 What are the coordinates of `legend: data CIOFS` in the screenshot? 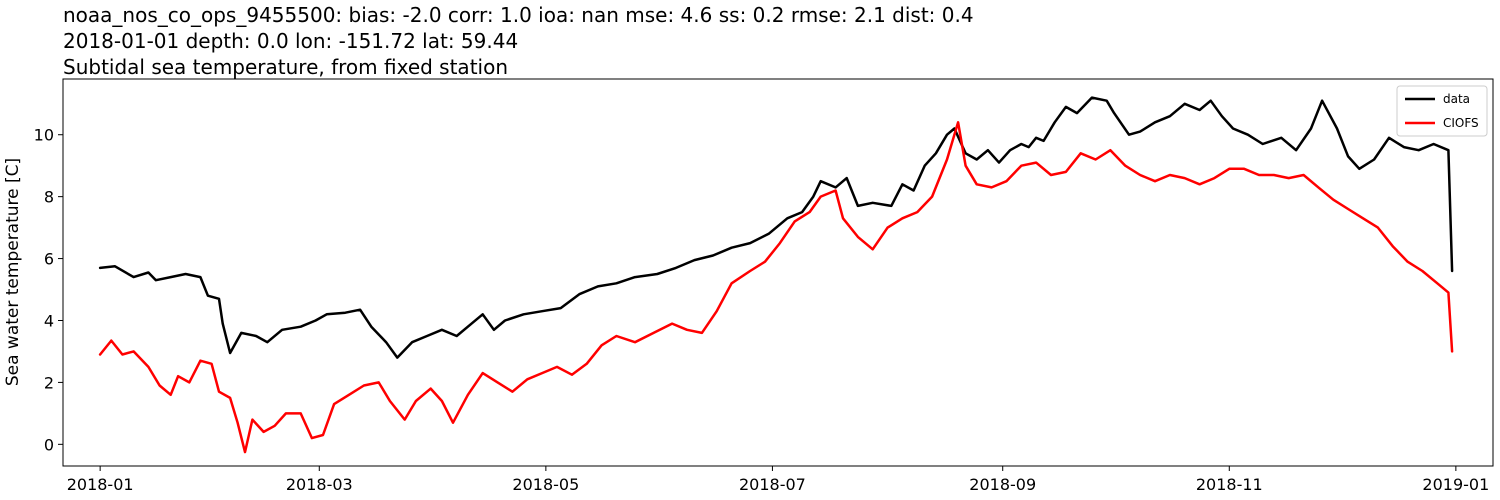 It's located at (1442, 111).